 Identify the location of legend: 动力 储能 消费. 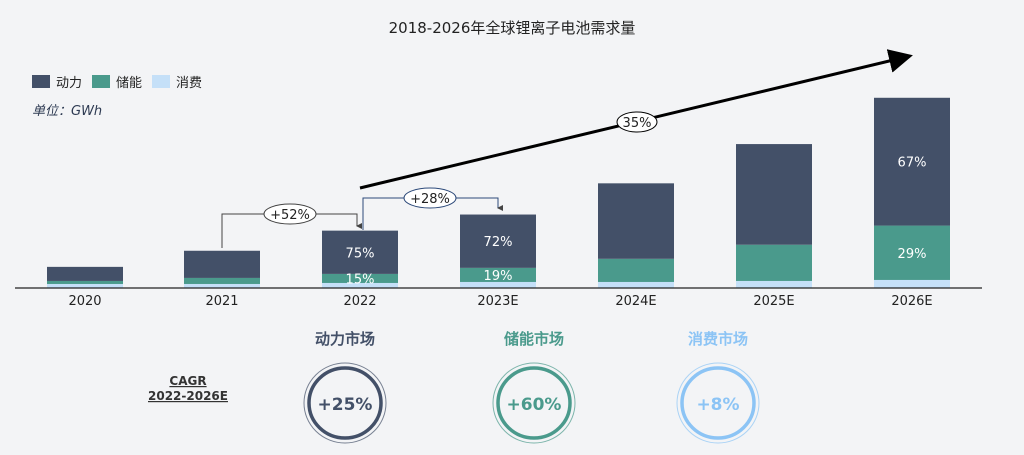
(117, 83).